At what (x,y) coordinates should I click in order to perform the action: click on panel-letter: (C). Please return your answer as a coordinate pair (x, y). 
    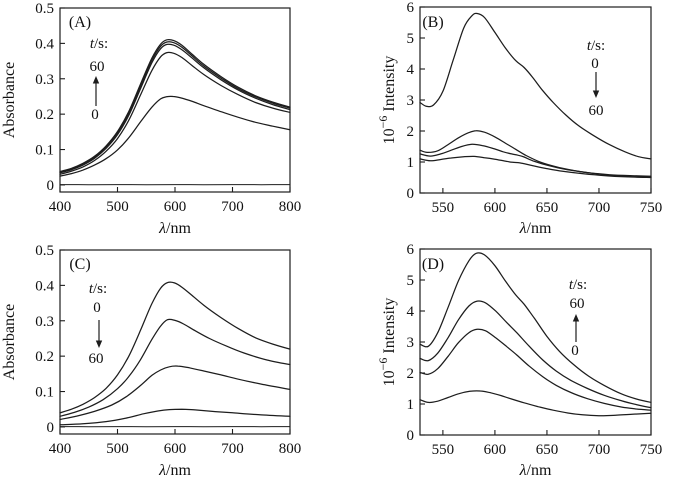
    Looking at the image, I should click on (79, 264).